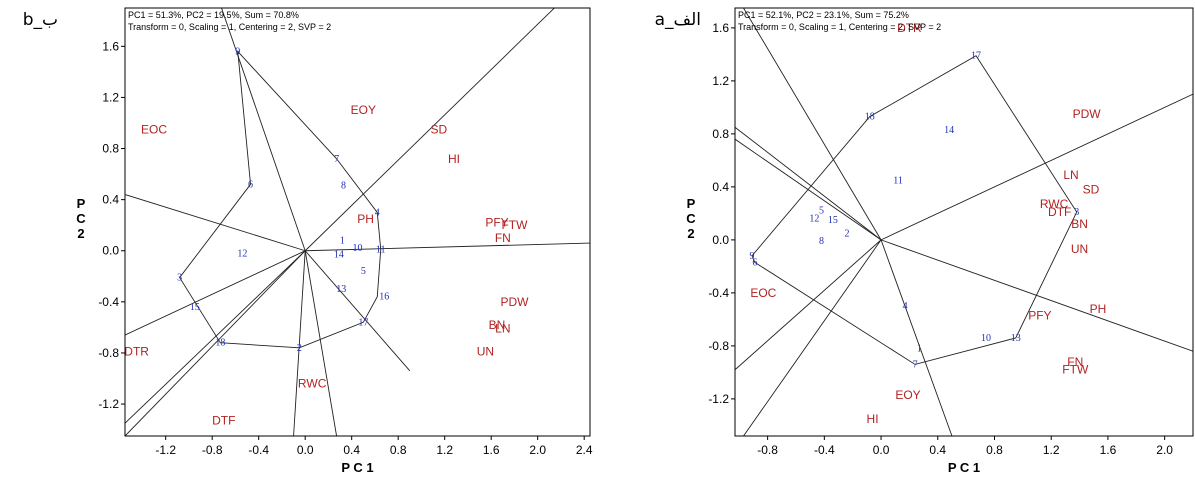 The height and width of the screenshot is (492, 1195). I want to click on genotype-label: 18, so click(870, 117).